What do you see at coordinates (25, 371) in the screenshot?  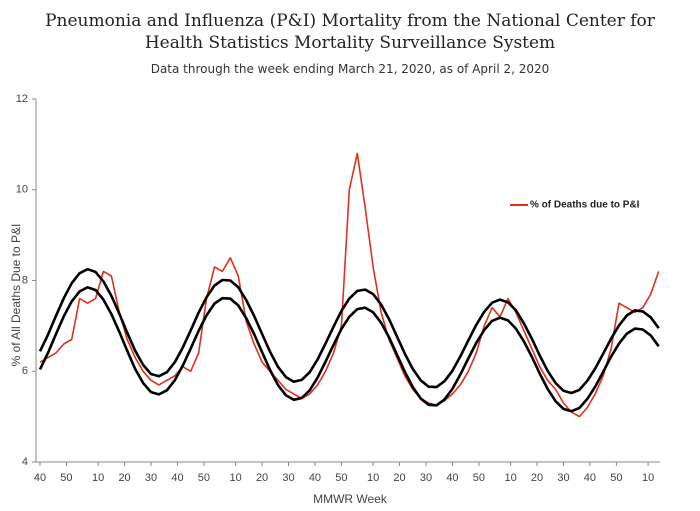 I see `y-tick-label: 6` at bounding box center [25, 371].